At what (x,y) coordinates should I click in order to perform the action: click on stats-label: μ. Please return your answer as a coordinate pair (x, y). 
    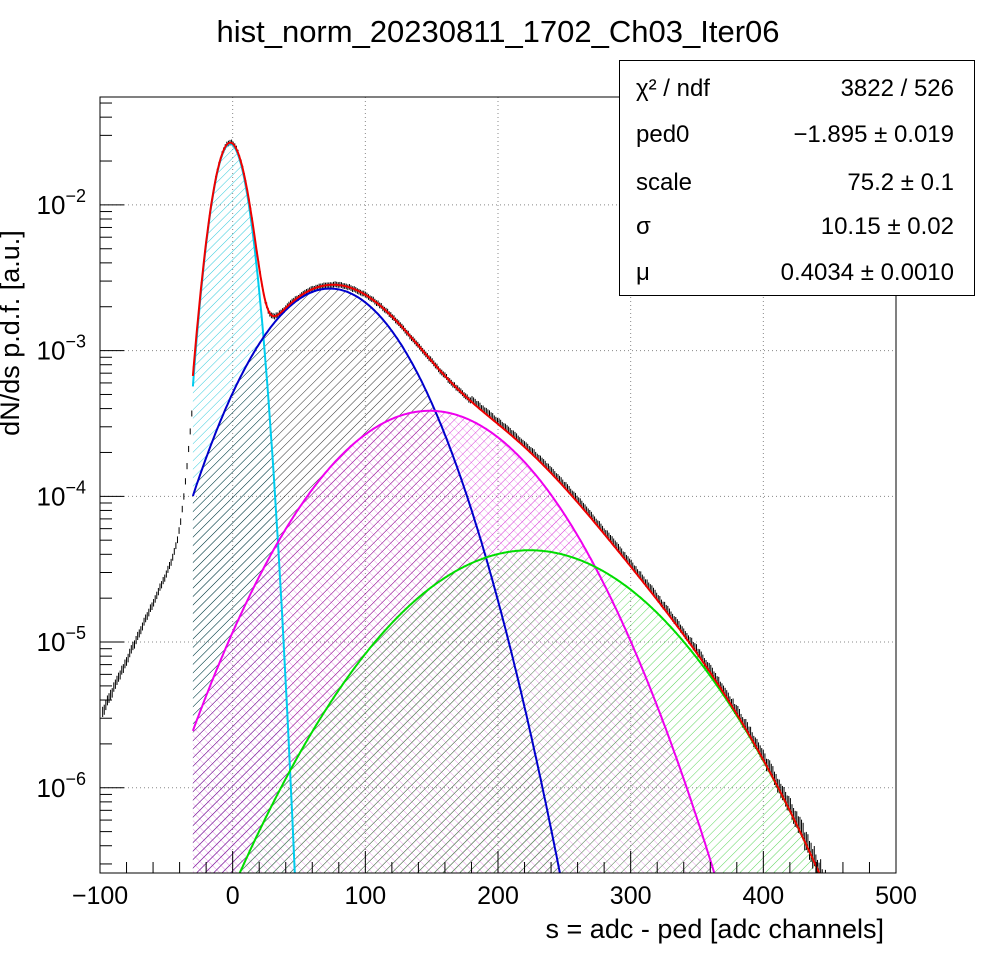
    Looking at the image, I should click on (643, 272).